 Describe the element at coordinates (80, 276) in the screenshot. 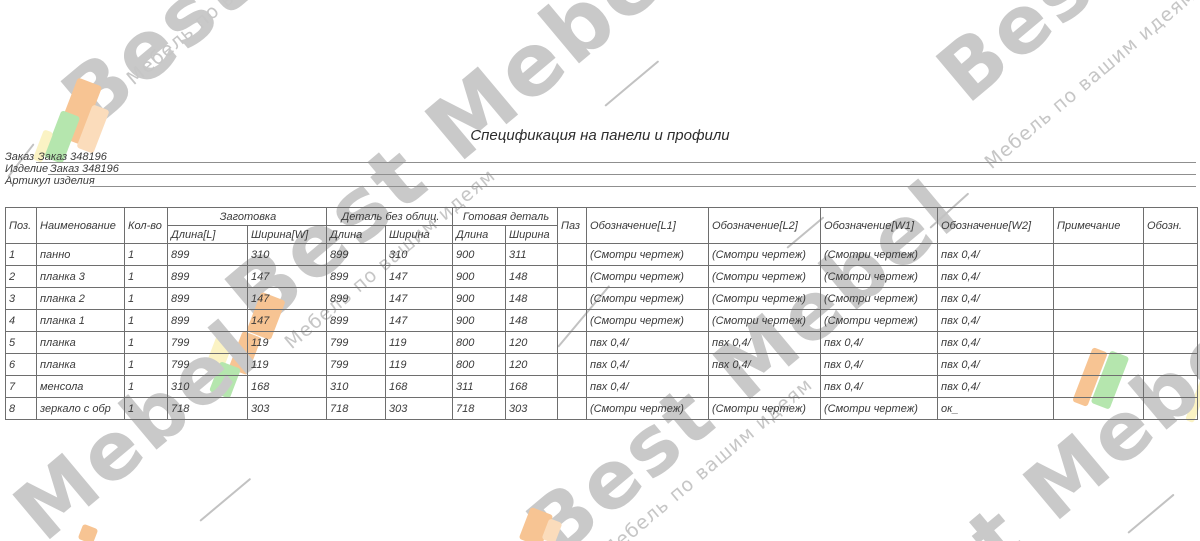

I see `cell-name: планка 3` at that location.